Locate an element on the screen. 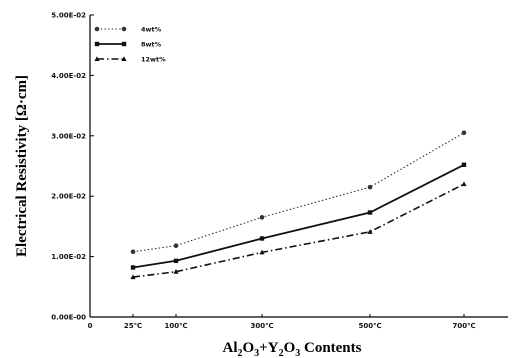 The image size is (514, 358). x-tick-label: 300℃ is located at coordinates (261, 326).